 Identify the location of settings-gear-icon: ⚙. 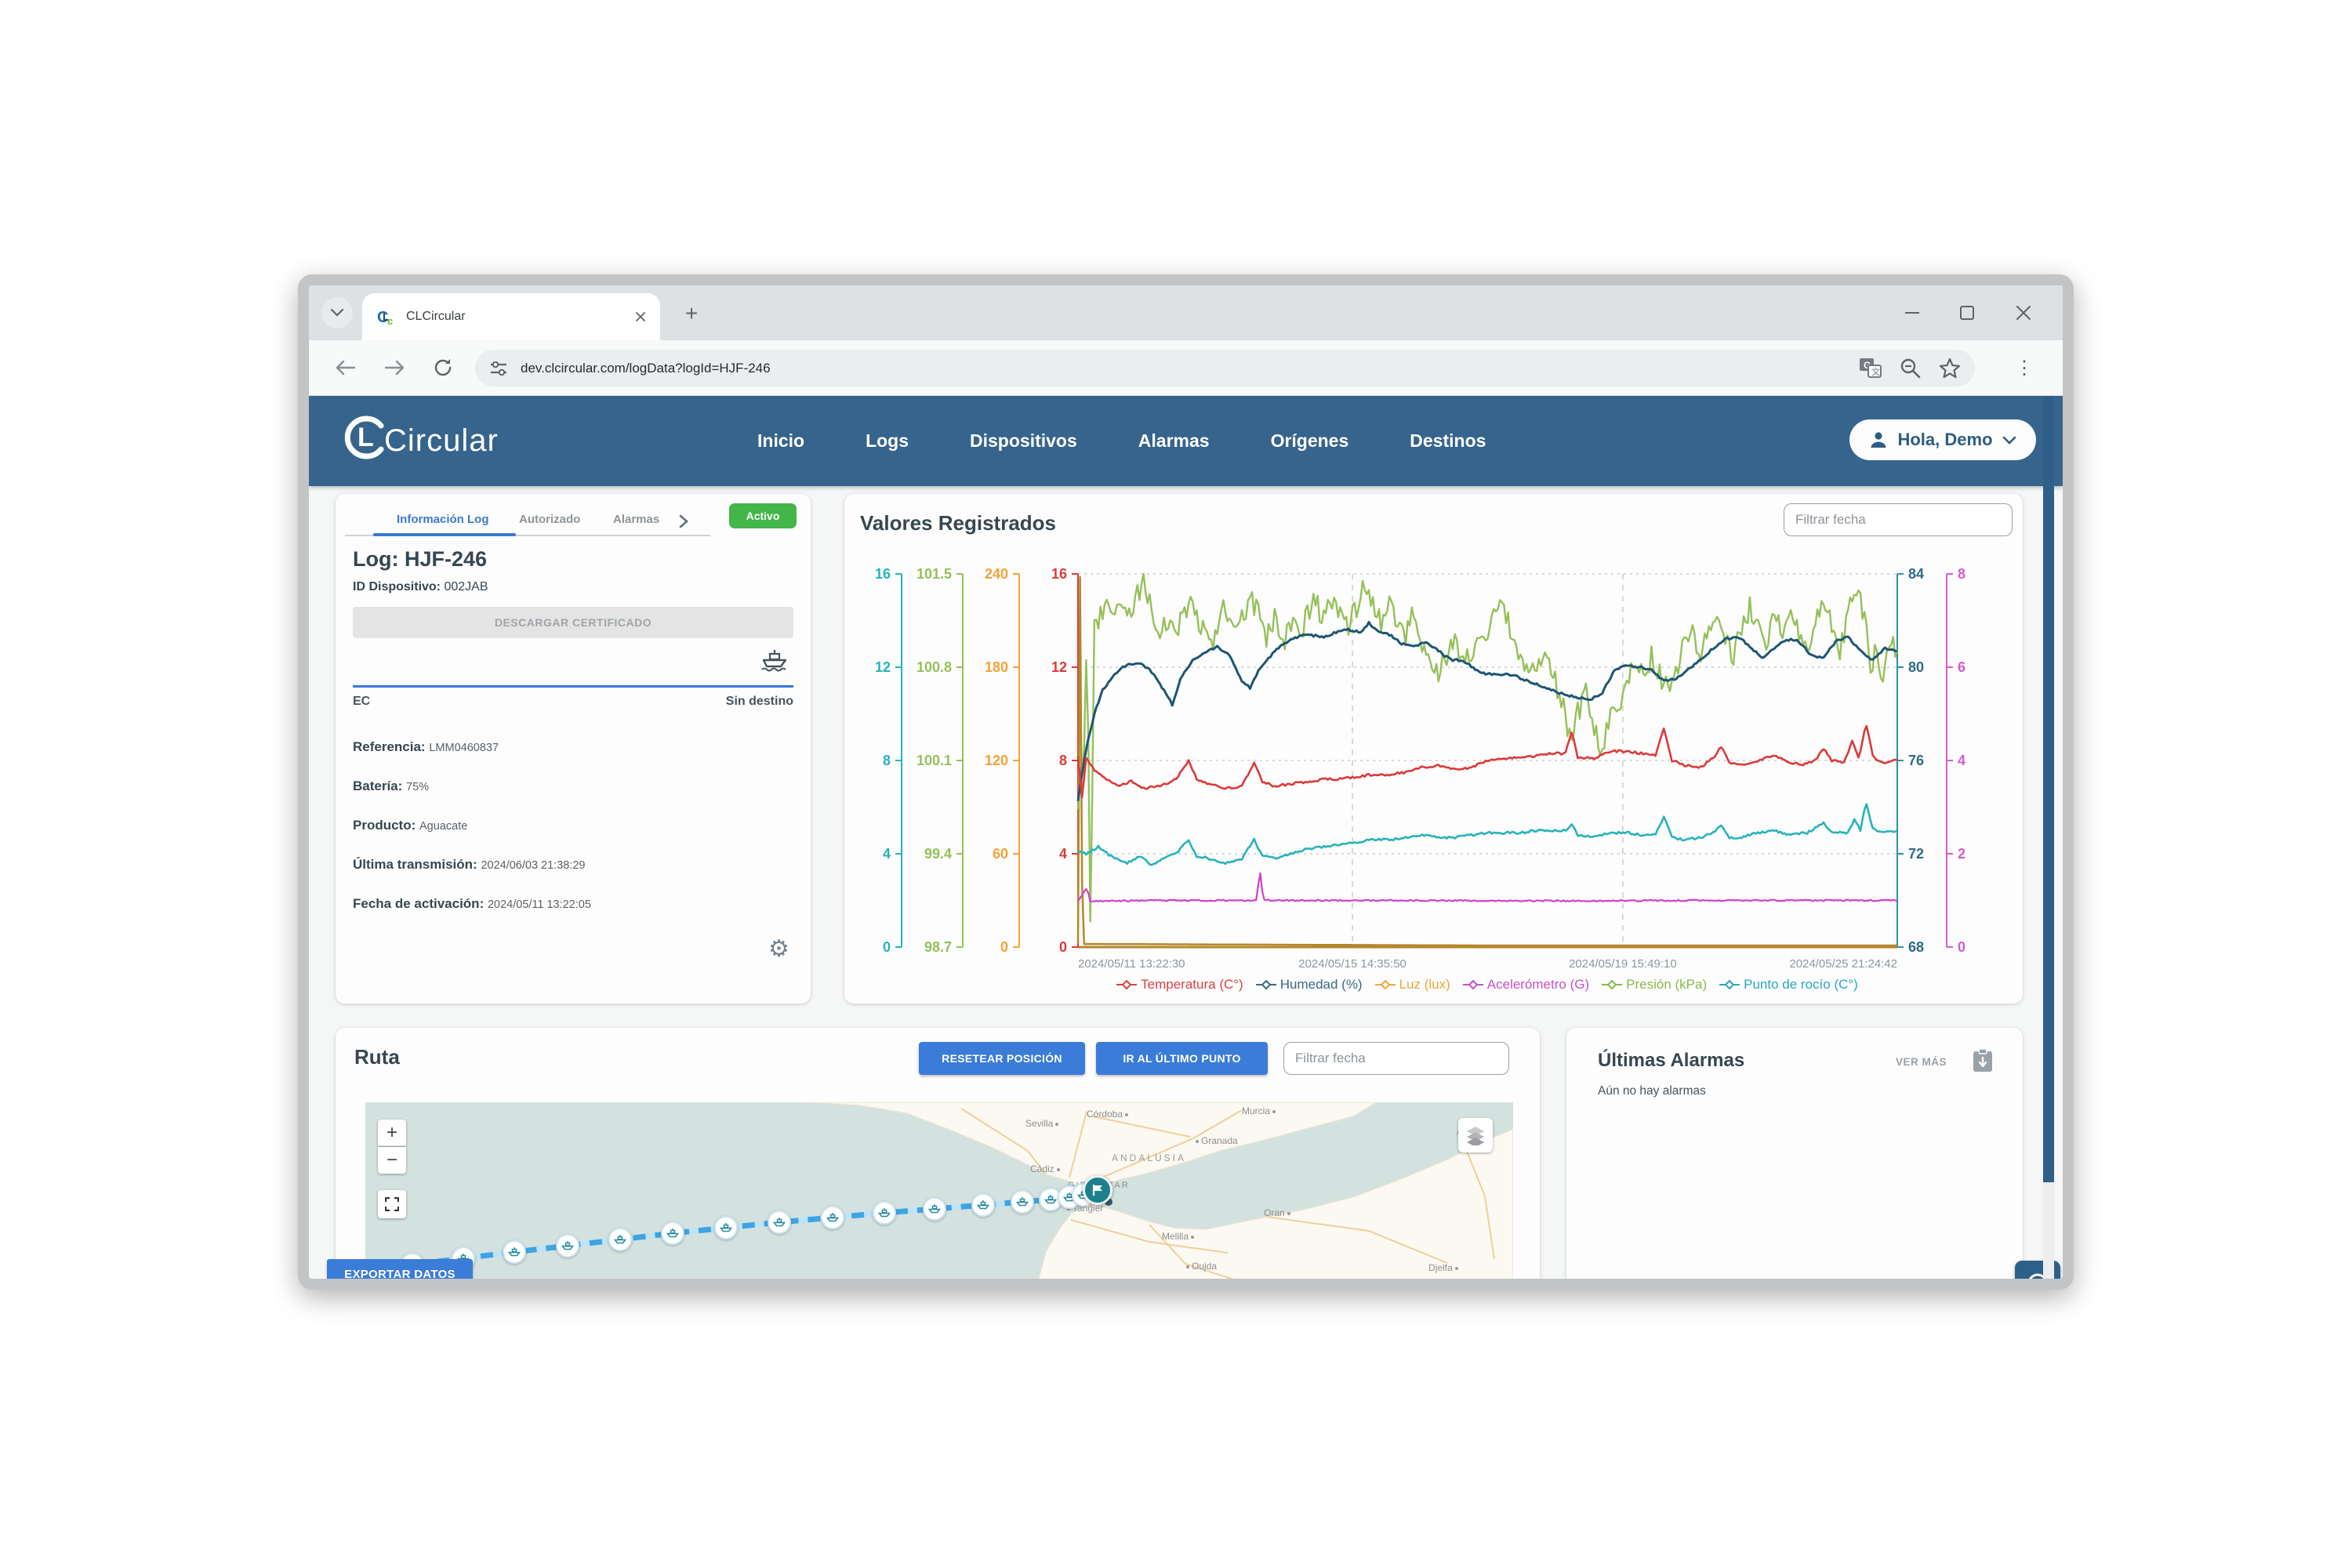
(778, 949).